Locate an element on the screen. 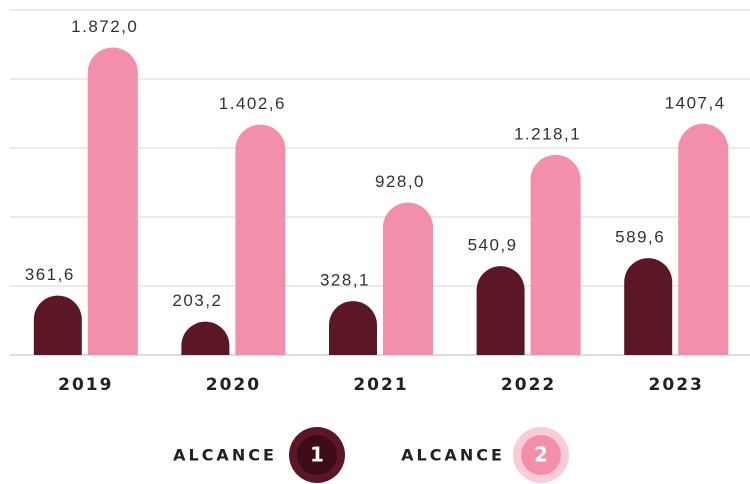  value-label: 1.872,0 is located at coordinates (104, 26).